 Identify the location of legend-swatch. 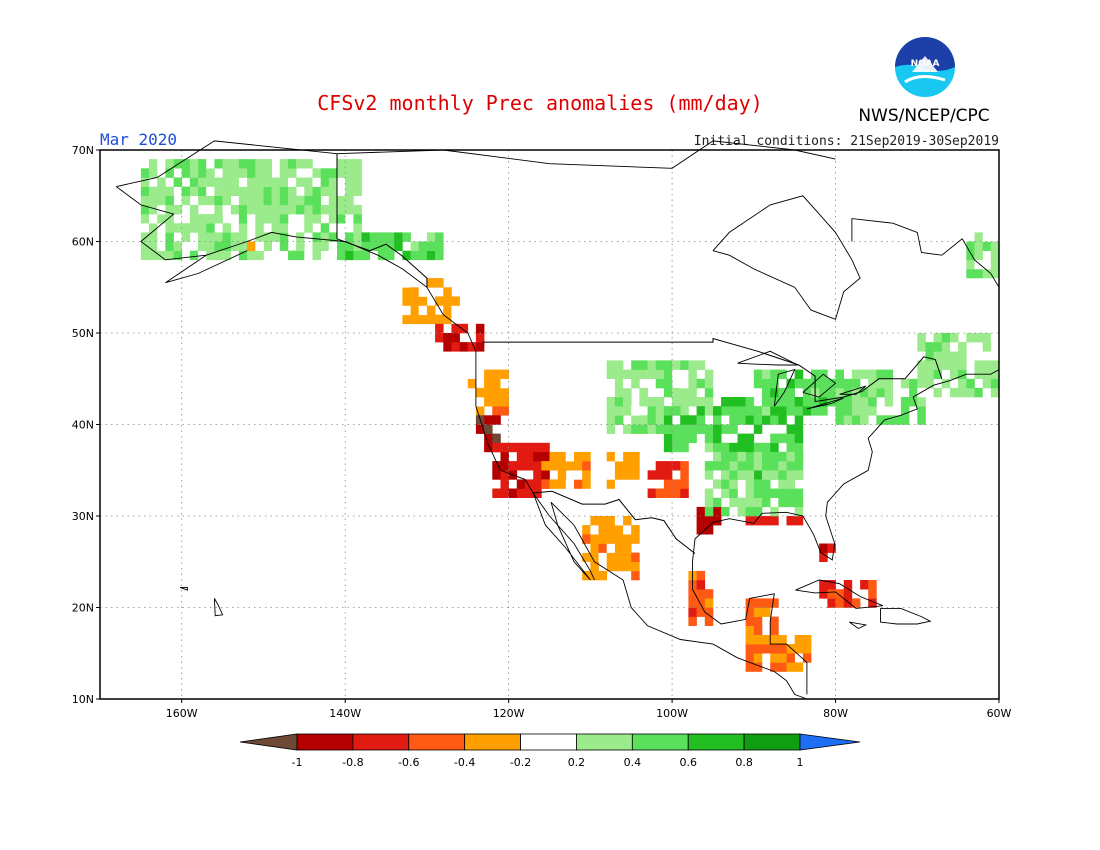
(492, 742).